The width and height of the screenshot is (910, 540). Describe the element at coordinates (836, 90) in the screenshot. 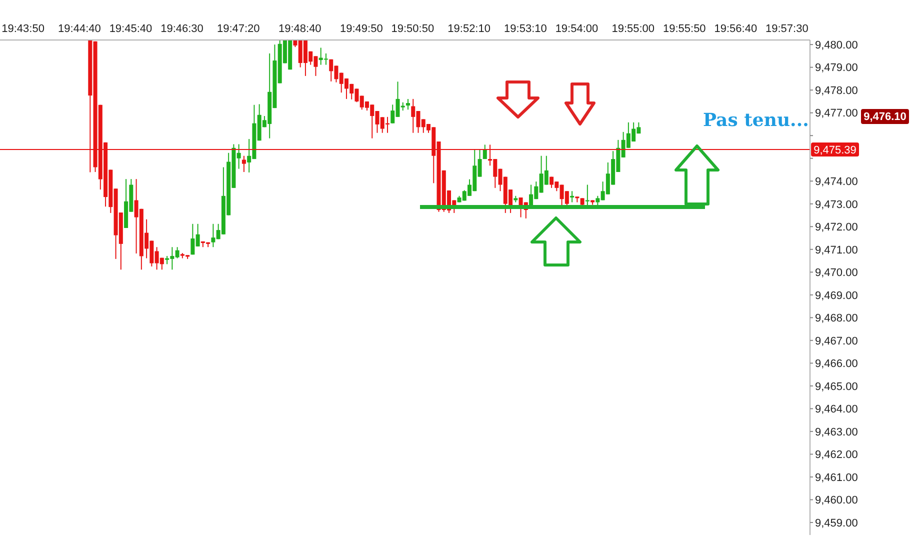

I see `y-tick-label: 9,478.00` at that location.